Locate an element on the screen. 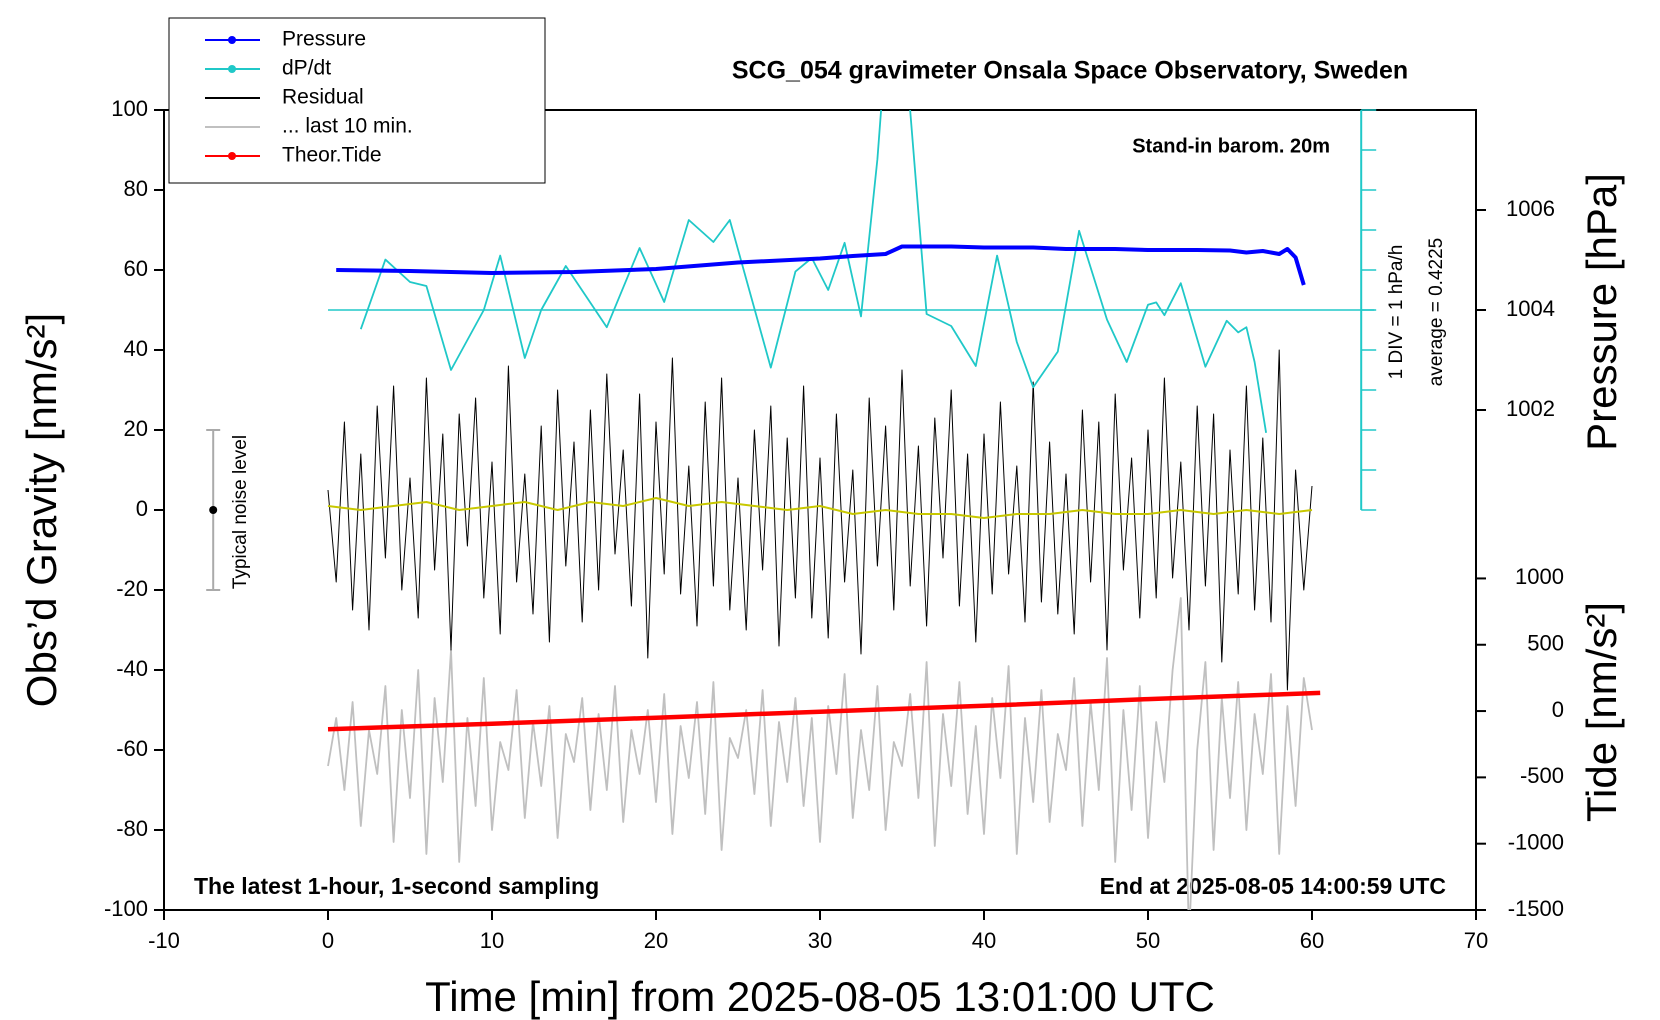 This screenshot has width=1660, height=1020. y-tick-label: -40 is located at coordinates (132, 668).